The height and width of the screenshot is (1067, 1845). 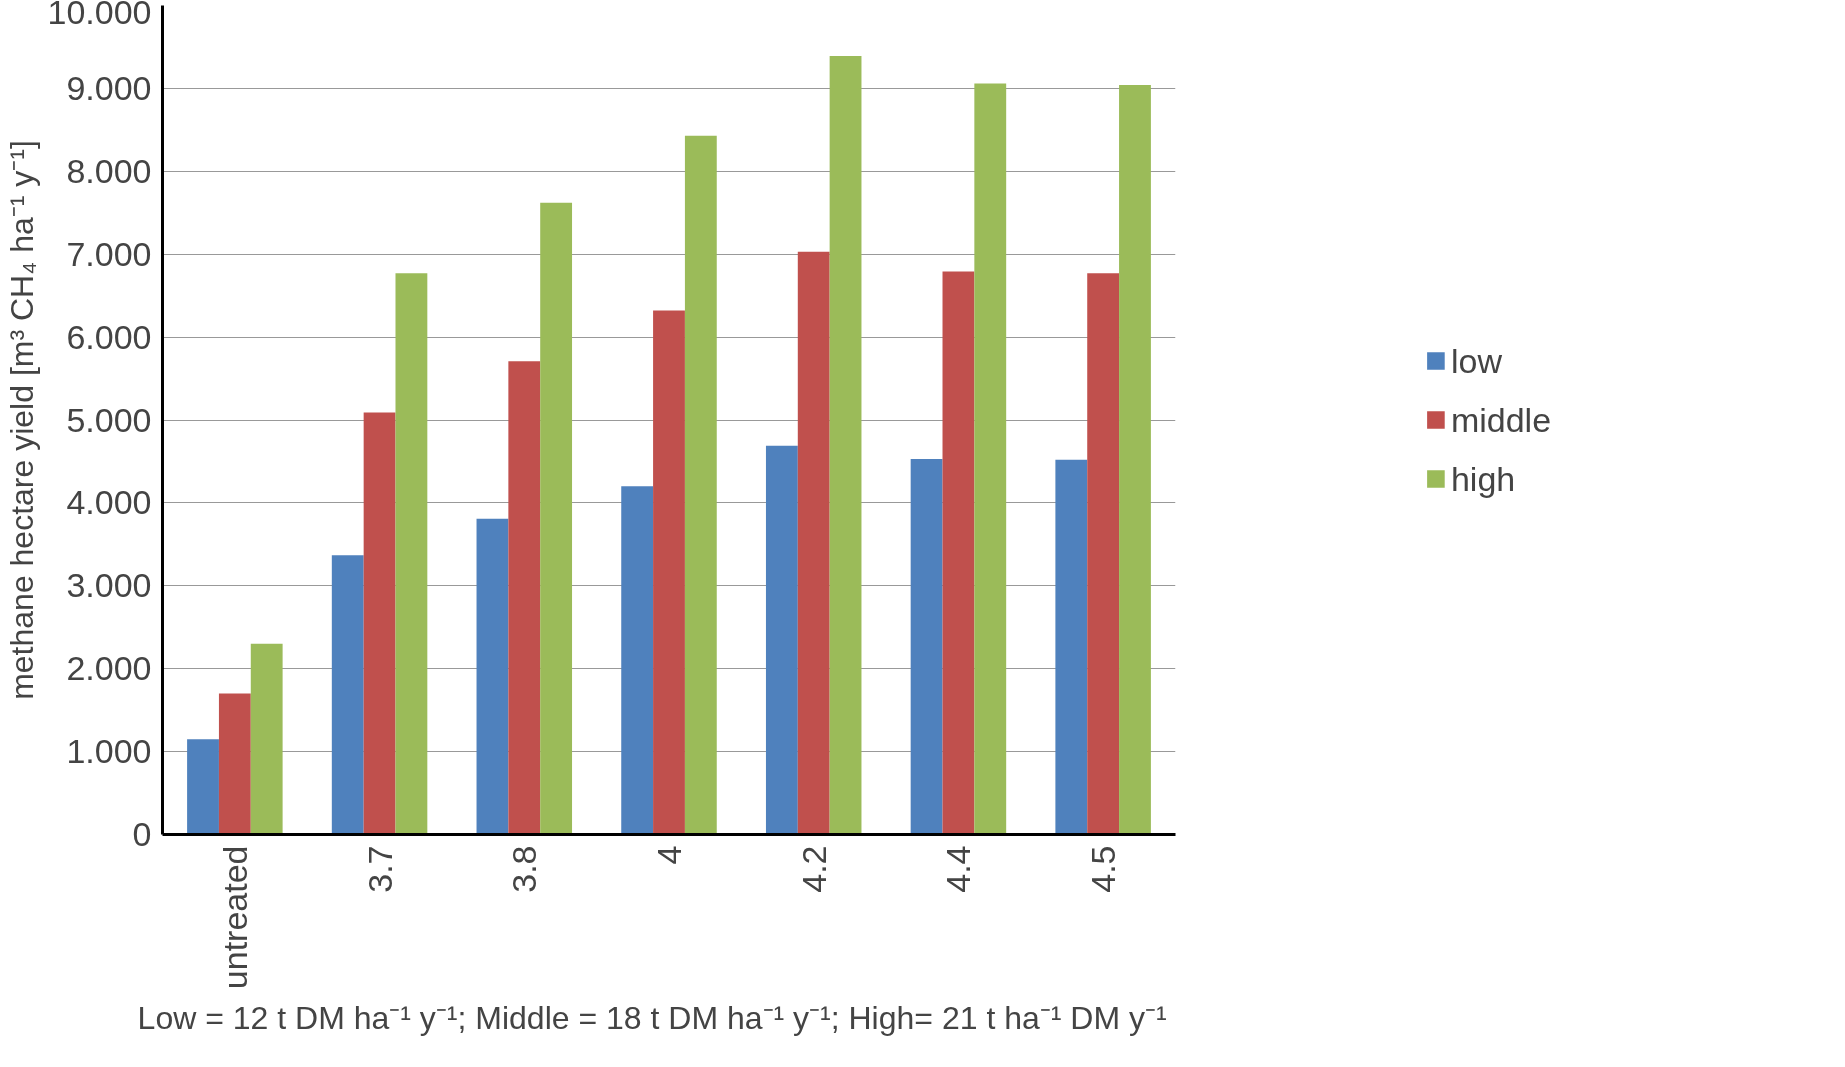 I want to click on x-tick-label: 4.4, so click(x=958, y=869).